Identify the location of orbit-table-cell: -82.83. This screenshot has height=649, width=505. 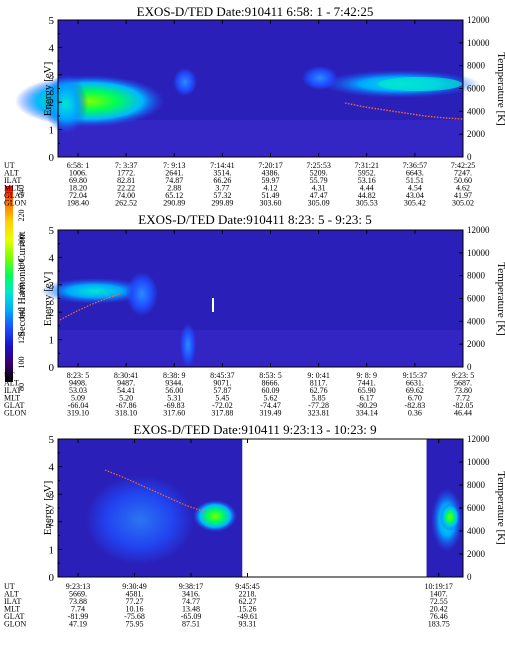
(415, 405).